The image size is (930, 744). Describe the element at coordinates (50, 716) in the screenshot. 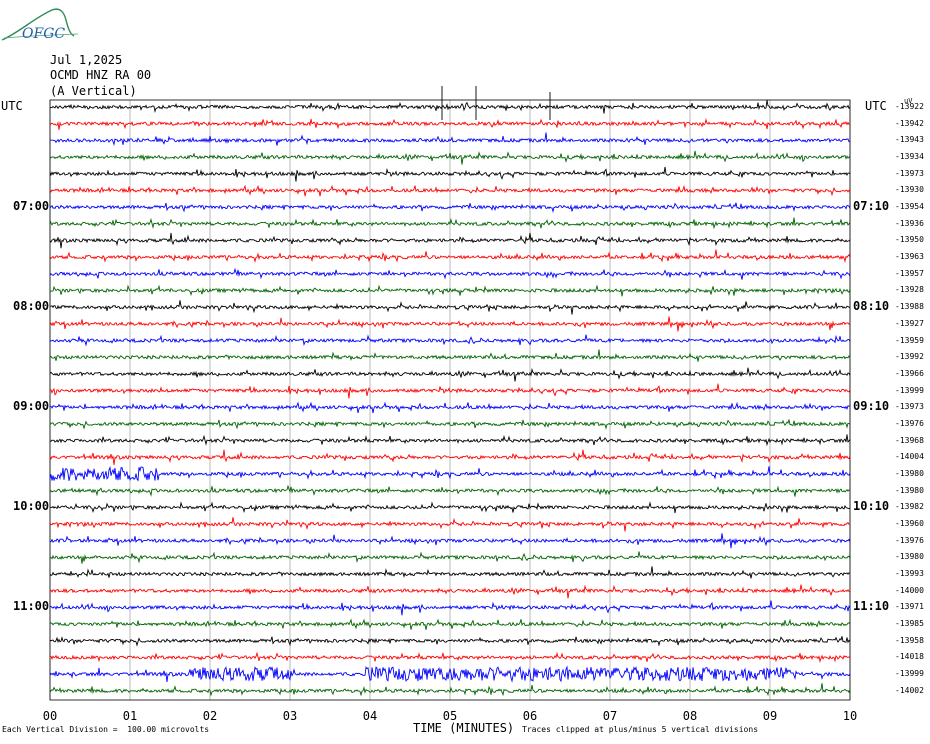

I see `x-tick-label: 00` at that location.